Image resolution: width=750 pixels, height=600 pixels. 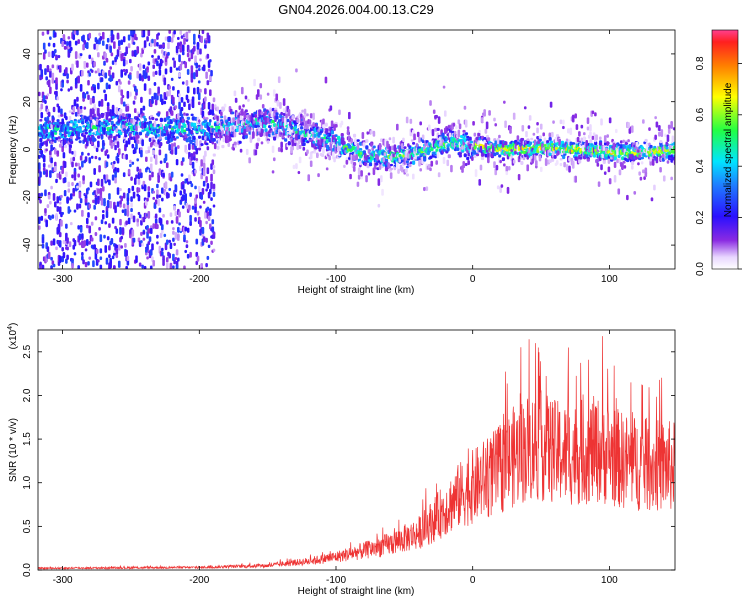 What do you see at coordinates (27, 439) in the screenshot?
I see `snr-y-tick-label: 1.5` at bounding box center [27, 439].